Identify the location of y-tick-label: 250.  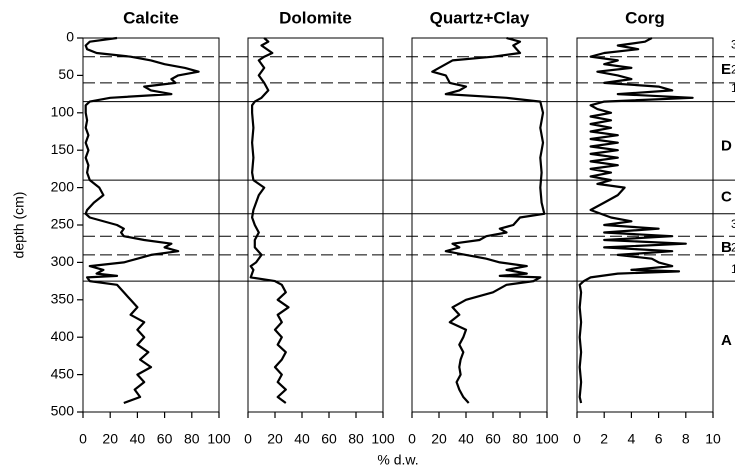
(63, 224).